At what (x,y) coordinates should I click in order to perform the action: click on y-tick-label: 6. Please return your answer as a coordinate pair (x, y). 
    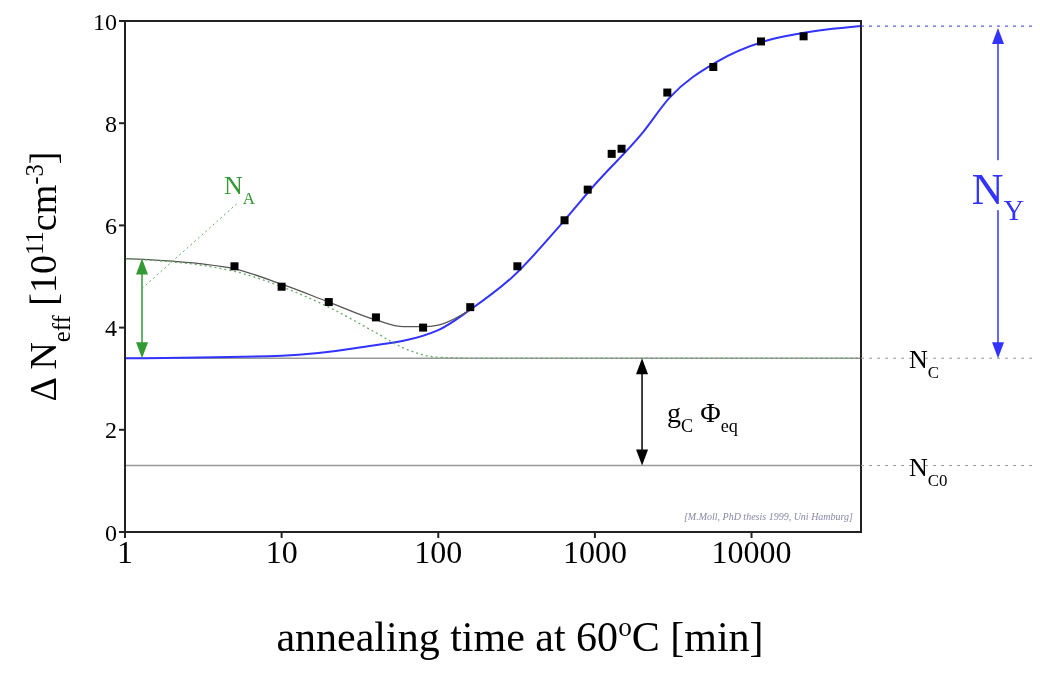
    Looking at the image, I should click on (111, 225).